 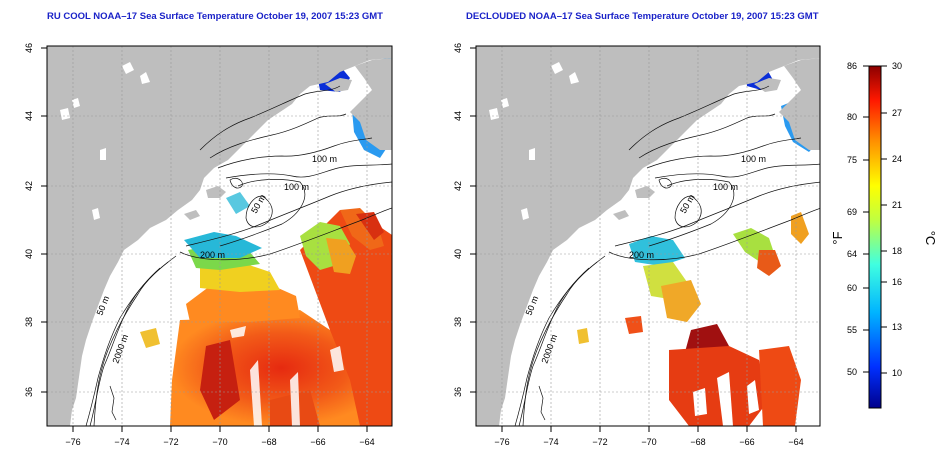 What do you see at coordinates (897, 327) in the screenshot?
I see `colorbar-c-tick: 13` at bounding box center [897, 327].